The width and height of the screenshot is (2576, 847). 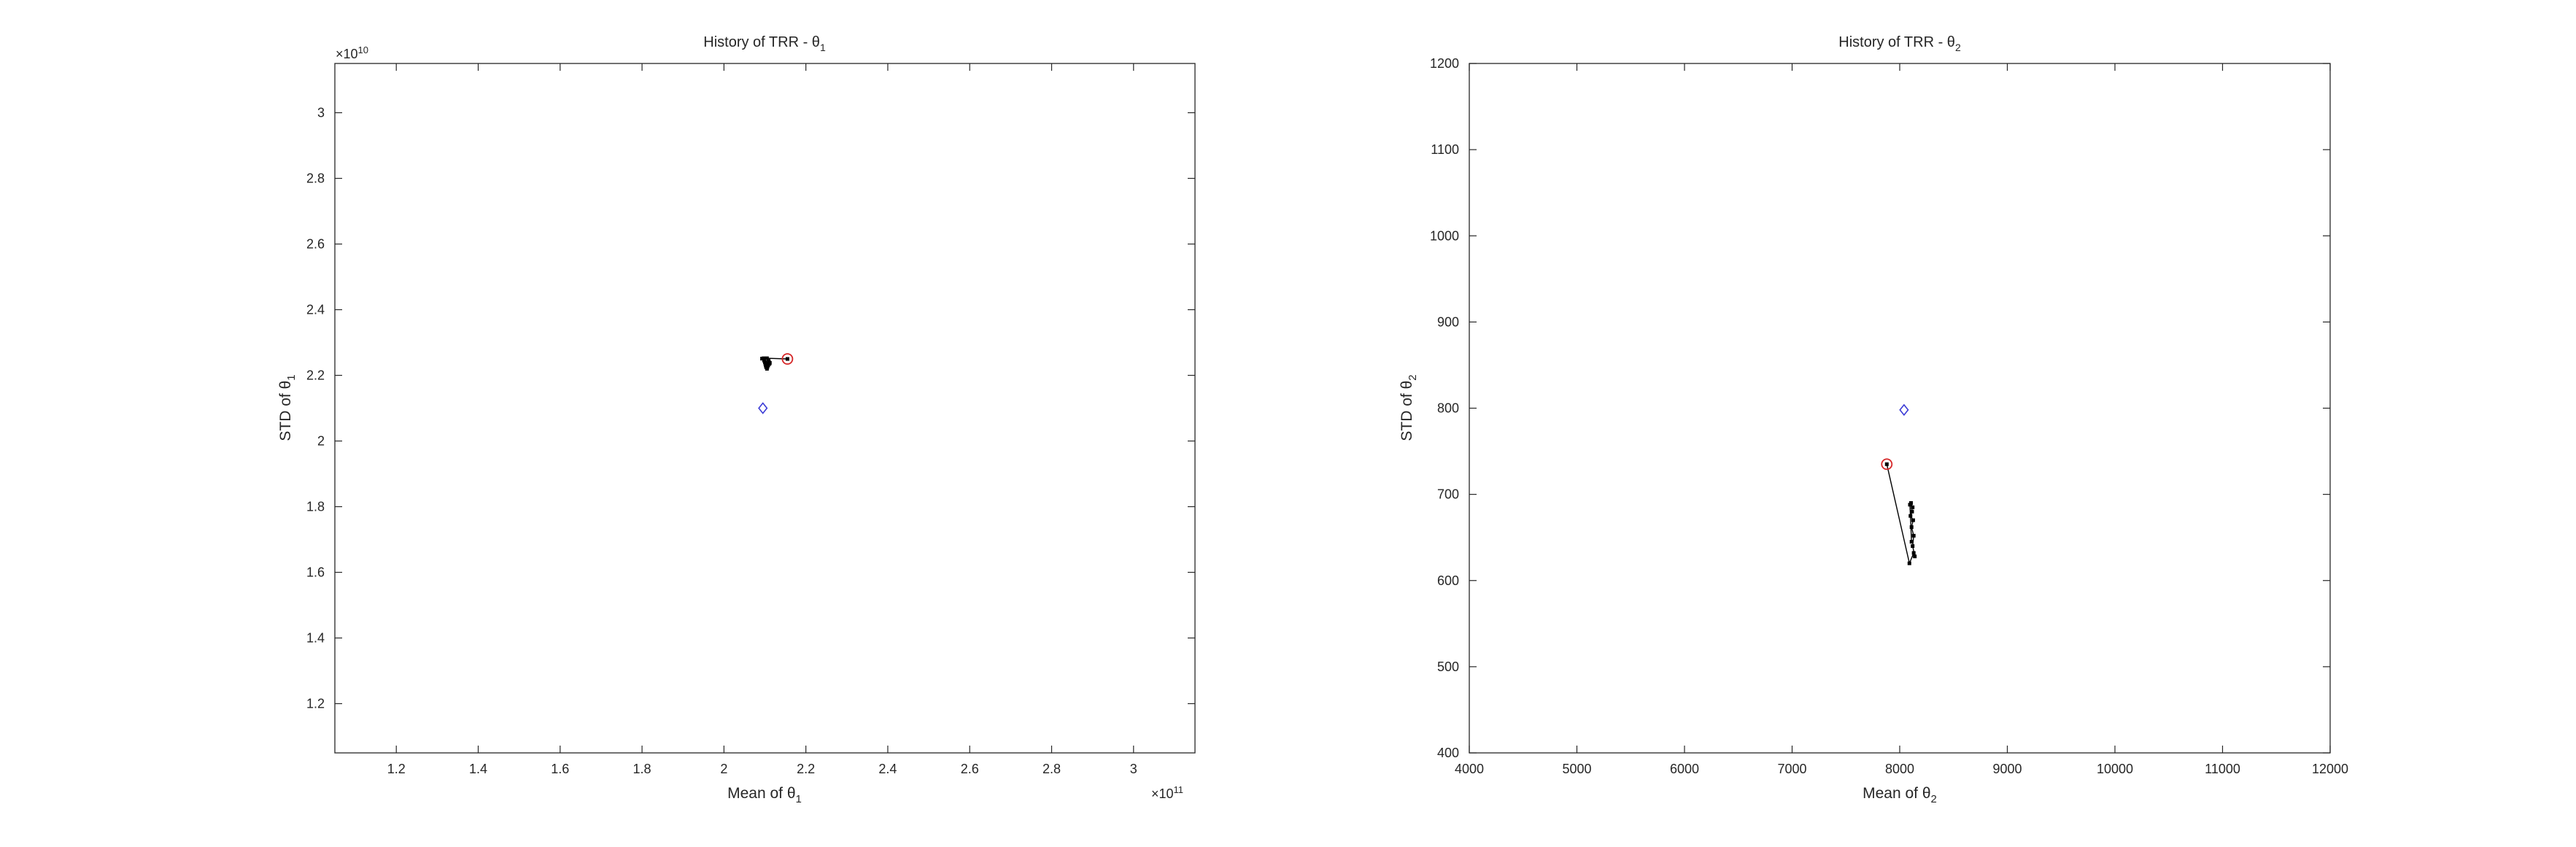 I want to click on x-tick-label: 1.8, so click(x=642, y=769).